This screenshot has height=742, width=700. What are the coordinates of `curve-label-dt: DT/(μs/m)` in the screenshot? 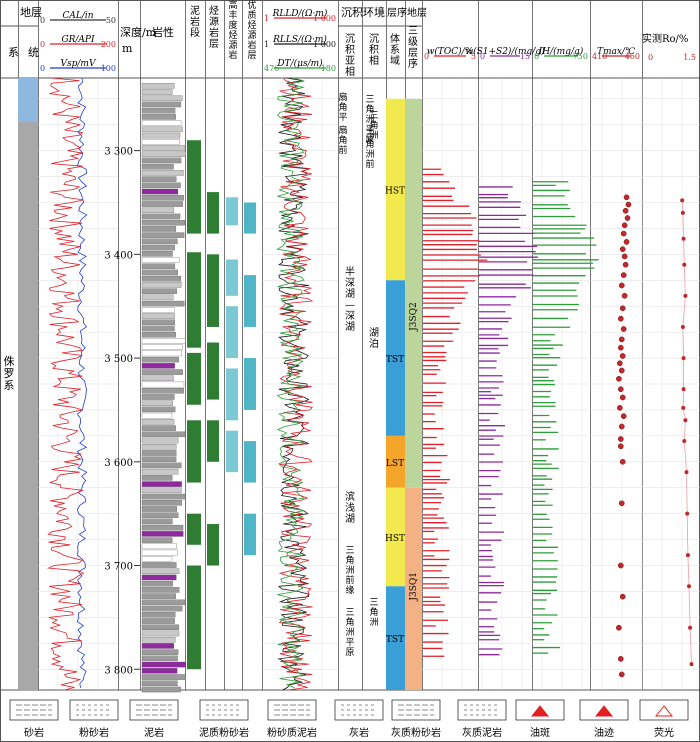 It's located at (299, 63).